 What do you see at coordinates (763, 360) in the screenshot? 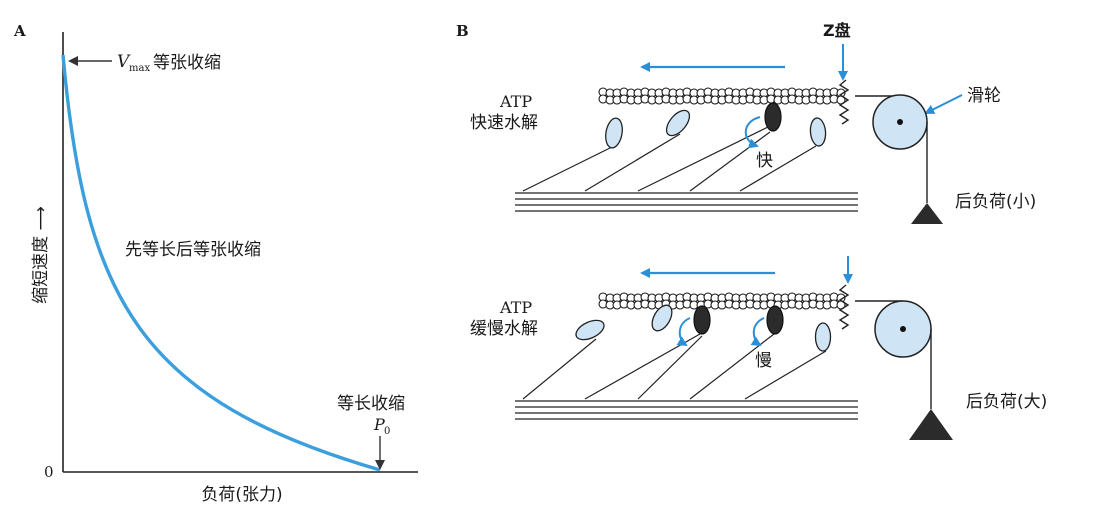
I see `bottom-speed-label: 慢` at bounding box center [763, 360].